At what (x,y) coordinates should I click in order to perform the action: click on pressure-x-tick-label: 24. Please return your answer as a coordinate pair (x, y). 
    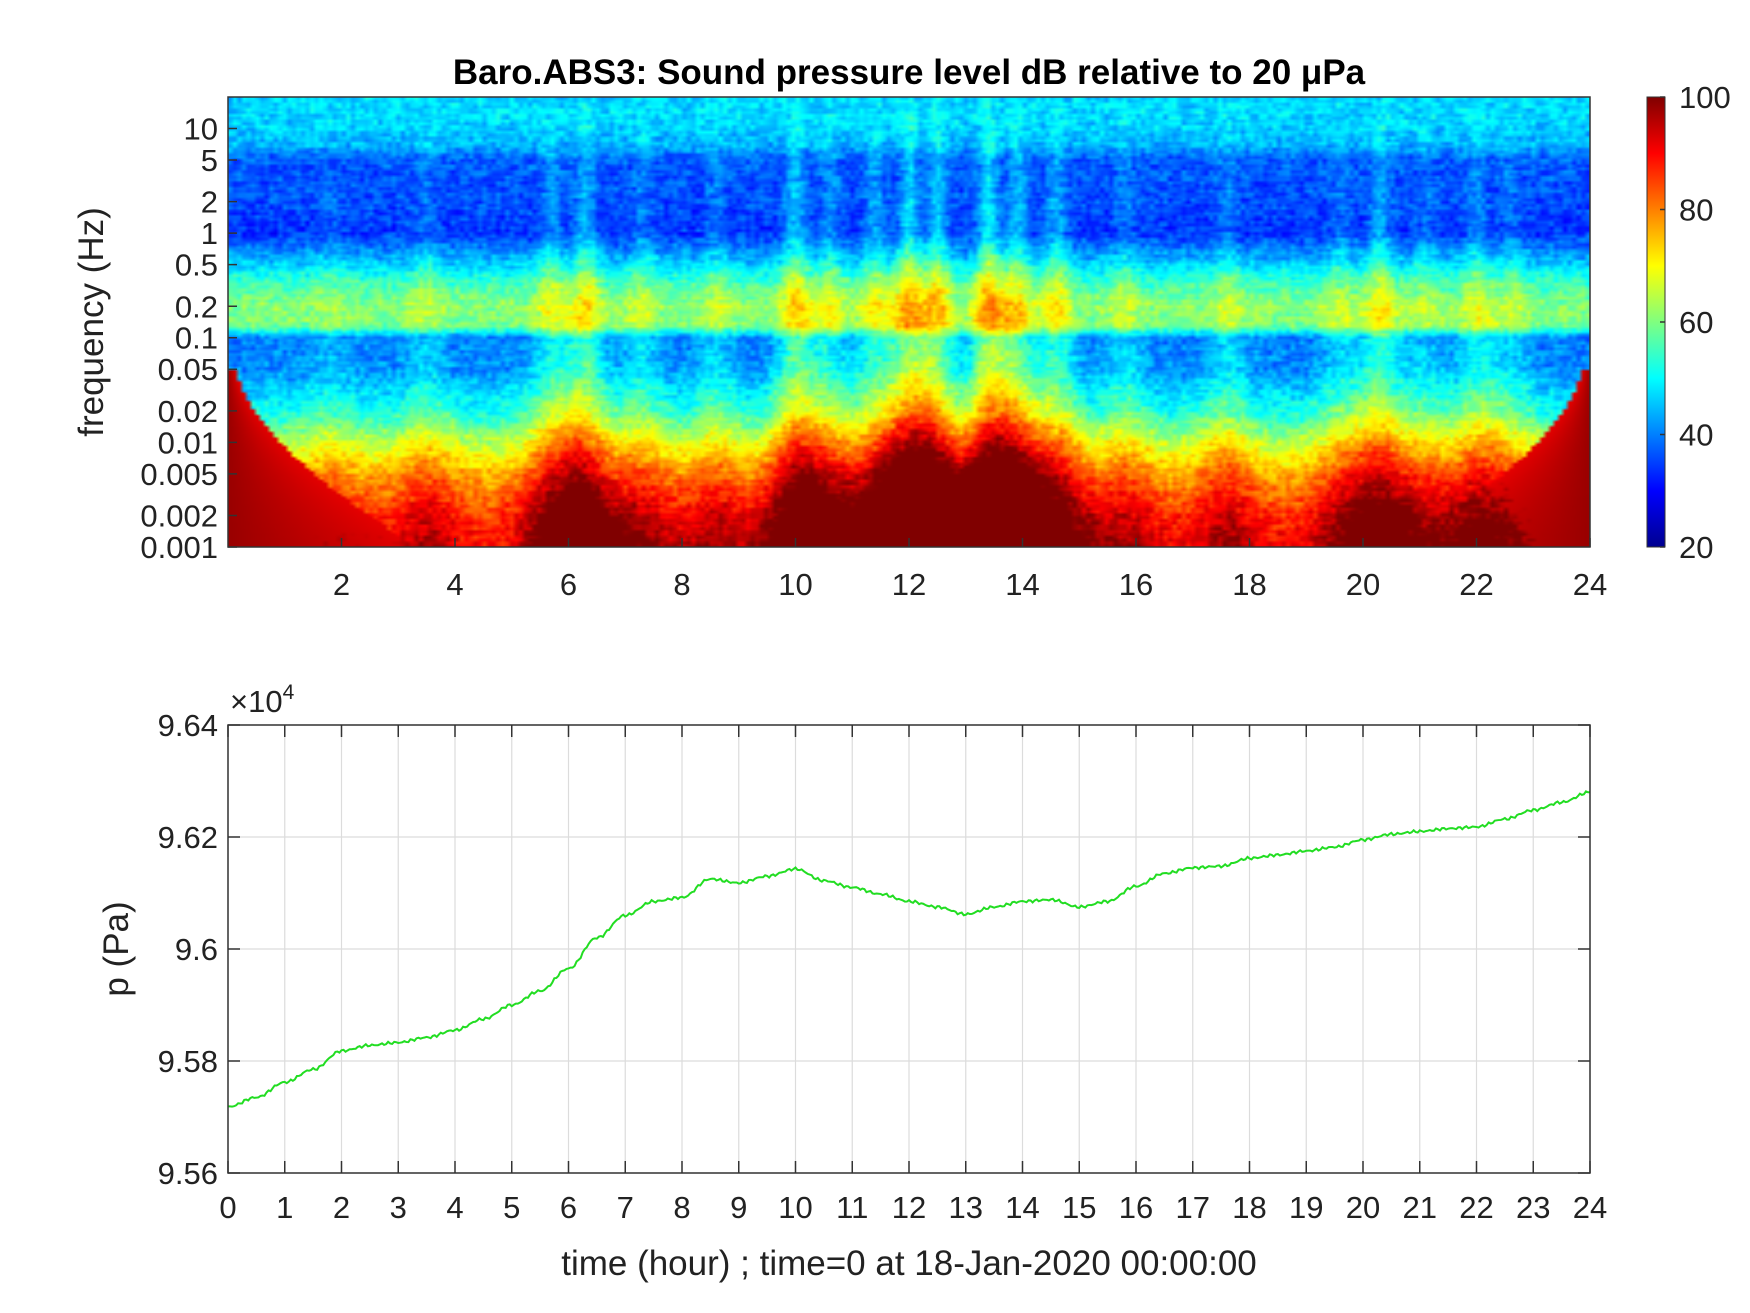
    Looking at the image, I should click on (1590, 1207).